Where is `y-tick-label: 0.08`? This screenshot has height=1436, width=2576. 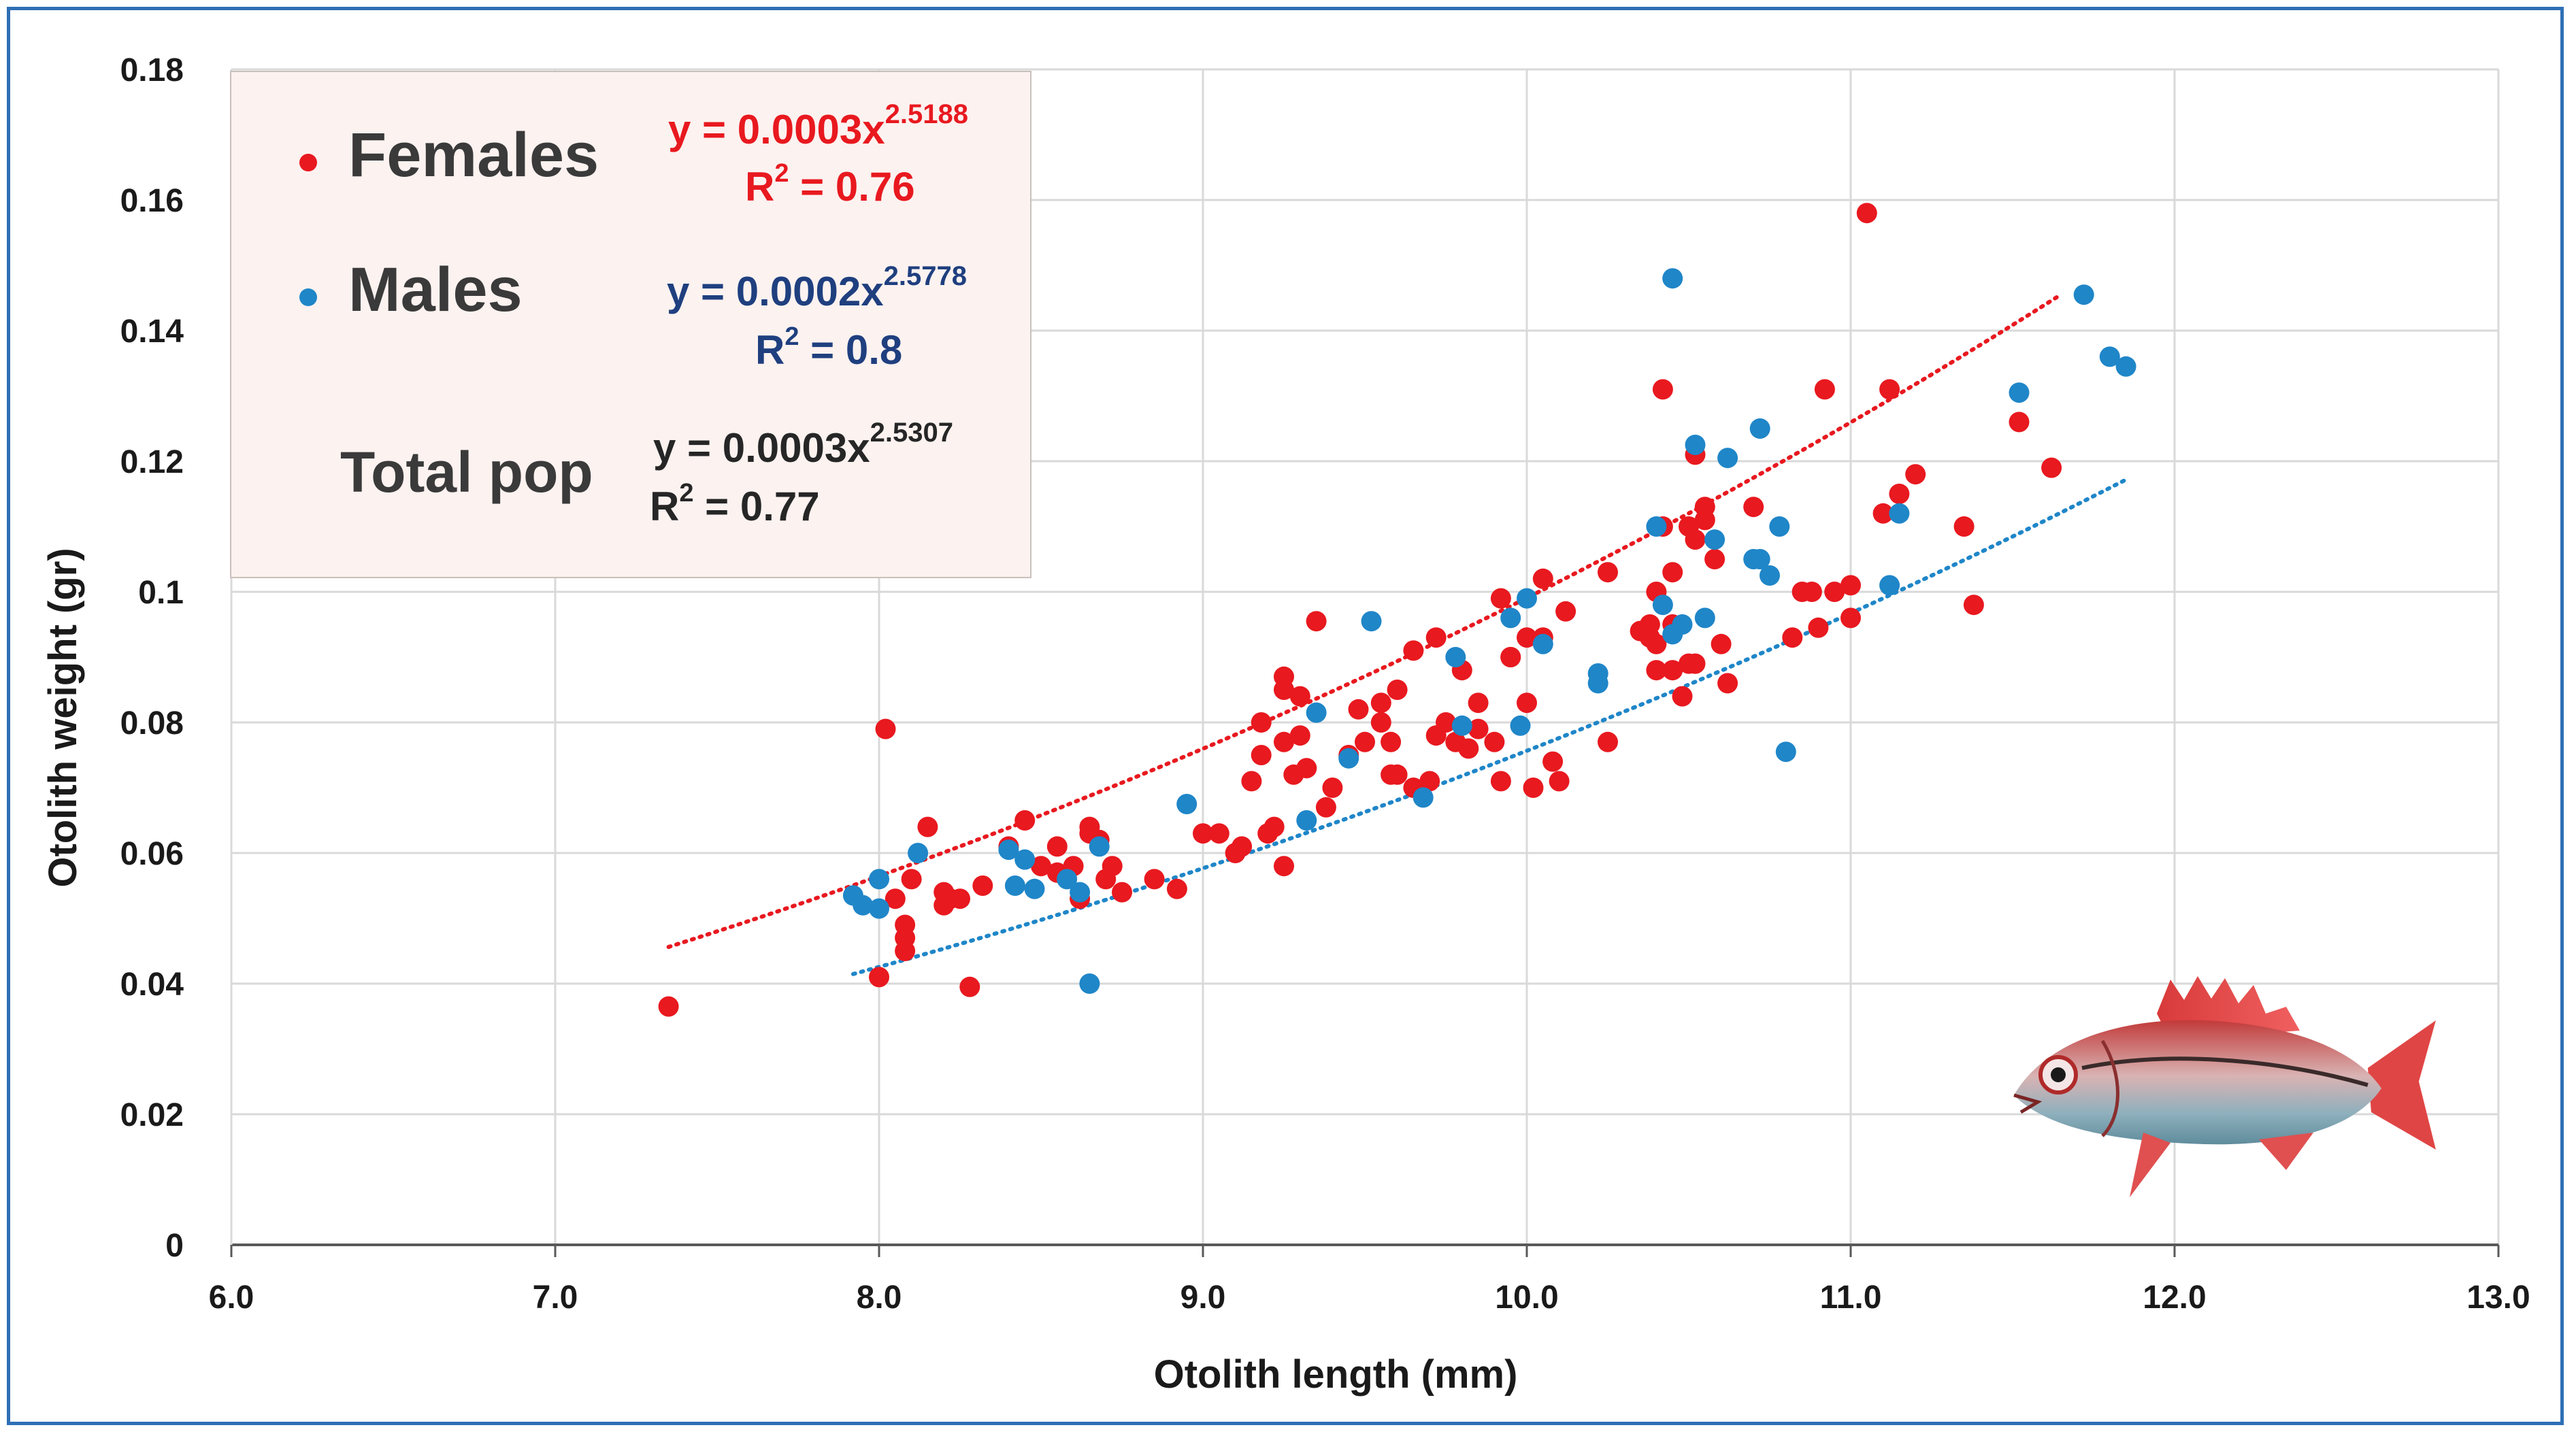 y-tick-label: 0.08 is located at coordinates (152, 723).